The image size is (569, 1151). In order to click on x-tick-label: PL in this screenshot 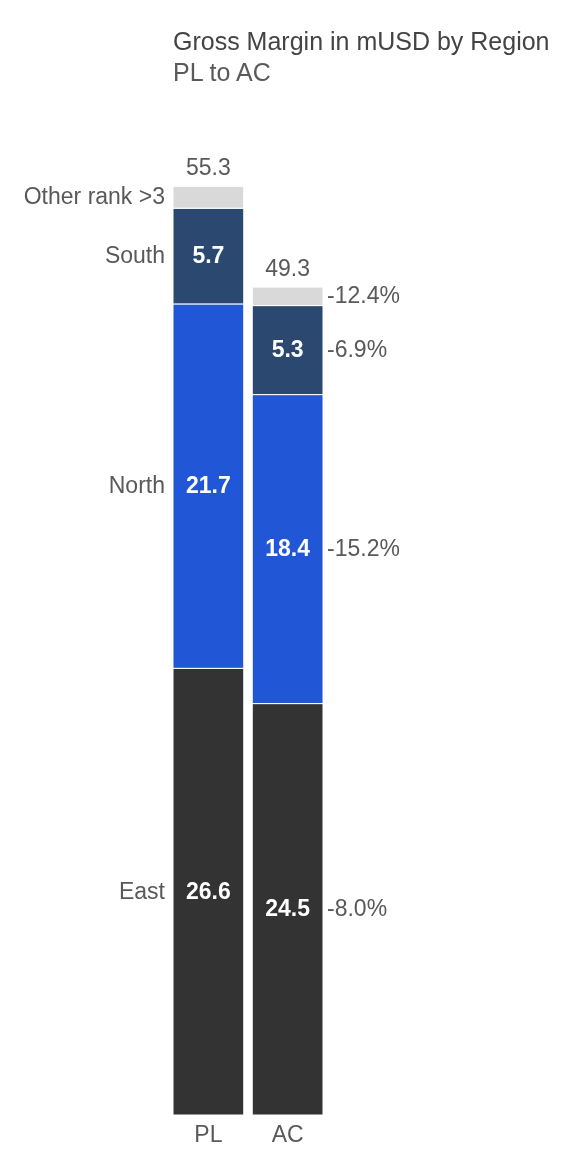, I will do `click(208, 1133)`.